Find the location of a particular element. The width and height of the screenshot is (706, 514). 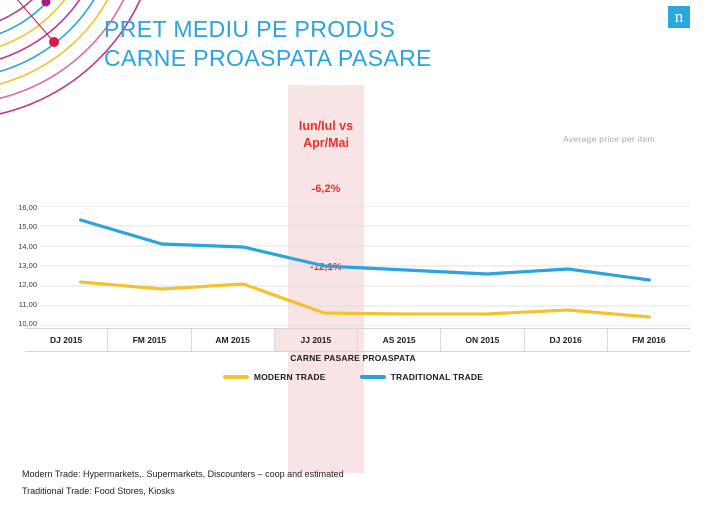

title-line-1: PRET MEDIU PE PRODUS is located at coordinates (250, 29).